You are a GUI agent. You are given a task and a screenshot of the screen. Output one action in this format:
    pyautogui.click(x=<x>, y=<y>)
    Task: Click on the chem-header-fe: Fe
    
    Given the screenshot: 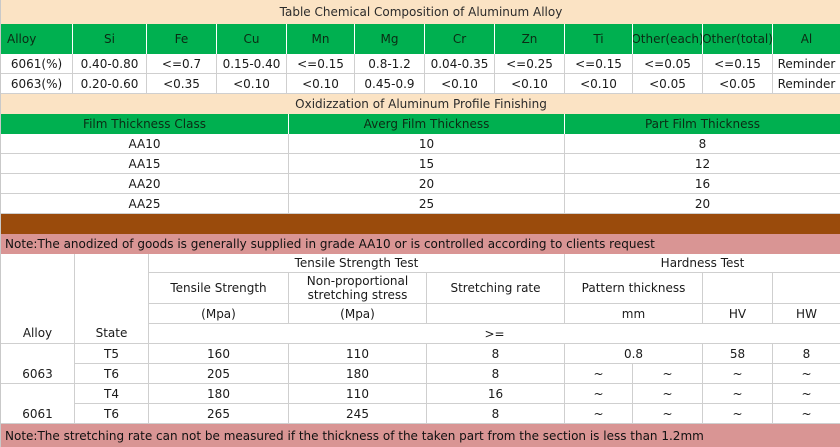 What is the action you would take?
    pyautogui.click(x=182, y=39)
    